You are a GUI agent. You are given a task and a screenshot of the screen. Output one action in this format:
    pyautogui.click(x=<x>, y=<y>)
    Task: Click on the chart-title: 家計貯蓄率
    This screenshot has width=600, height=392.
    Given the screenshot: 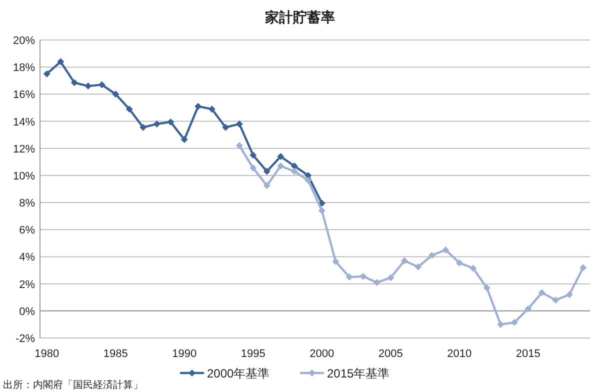 What is the action you would take?
    pyautogui.click(x=299, y=17)
    